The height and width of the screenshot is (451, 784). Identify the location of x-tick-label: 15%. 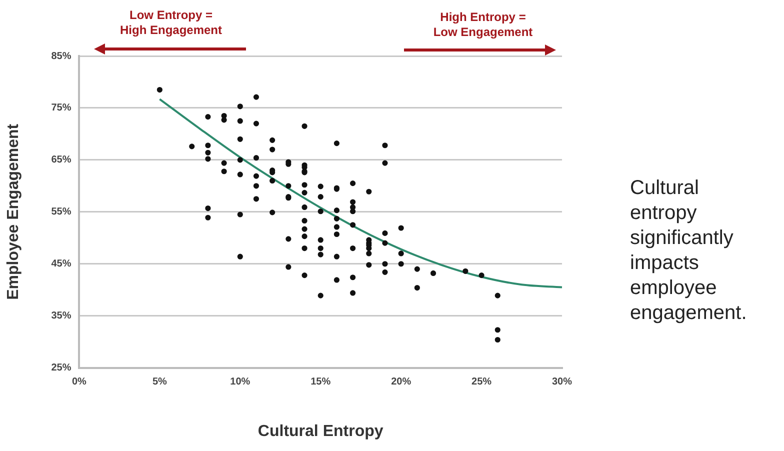
(320, 382).